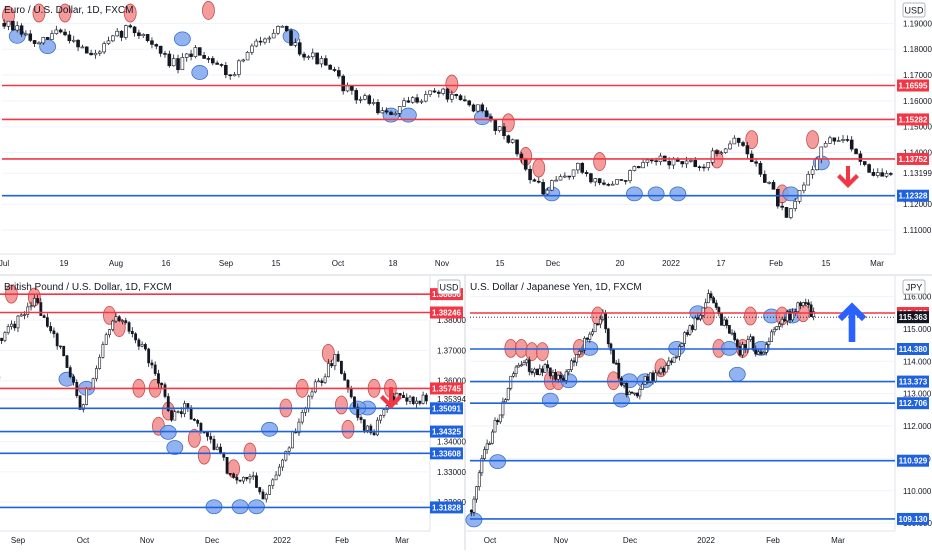 Image resolution: width=932 pixels, height=555 pixels. Describe the element at coordinates (449, 287) in the screenshot. I see `gbpusd-currency-badge` at that location.